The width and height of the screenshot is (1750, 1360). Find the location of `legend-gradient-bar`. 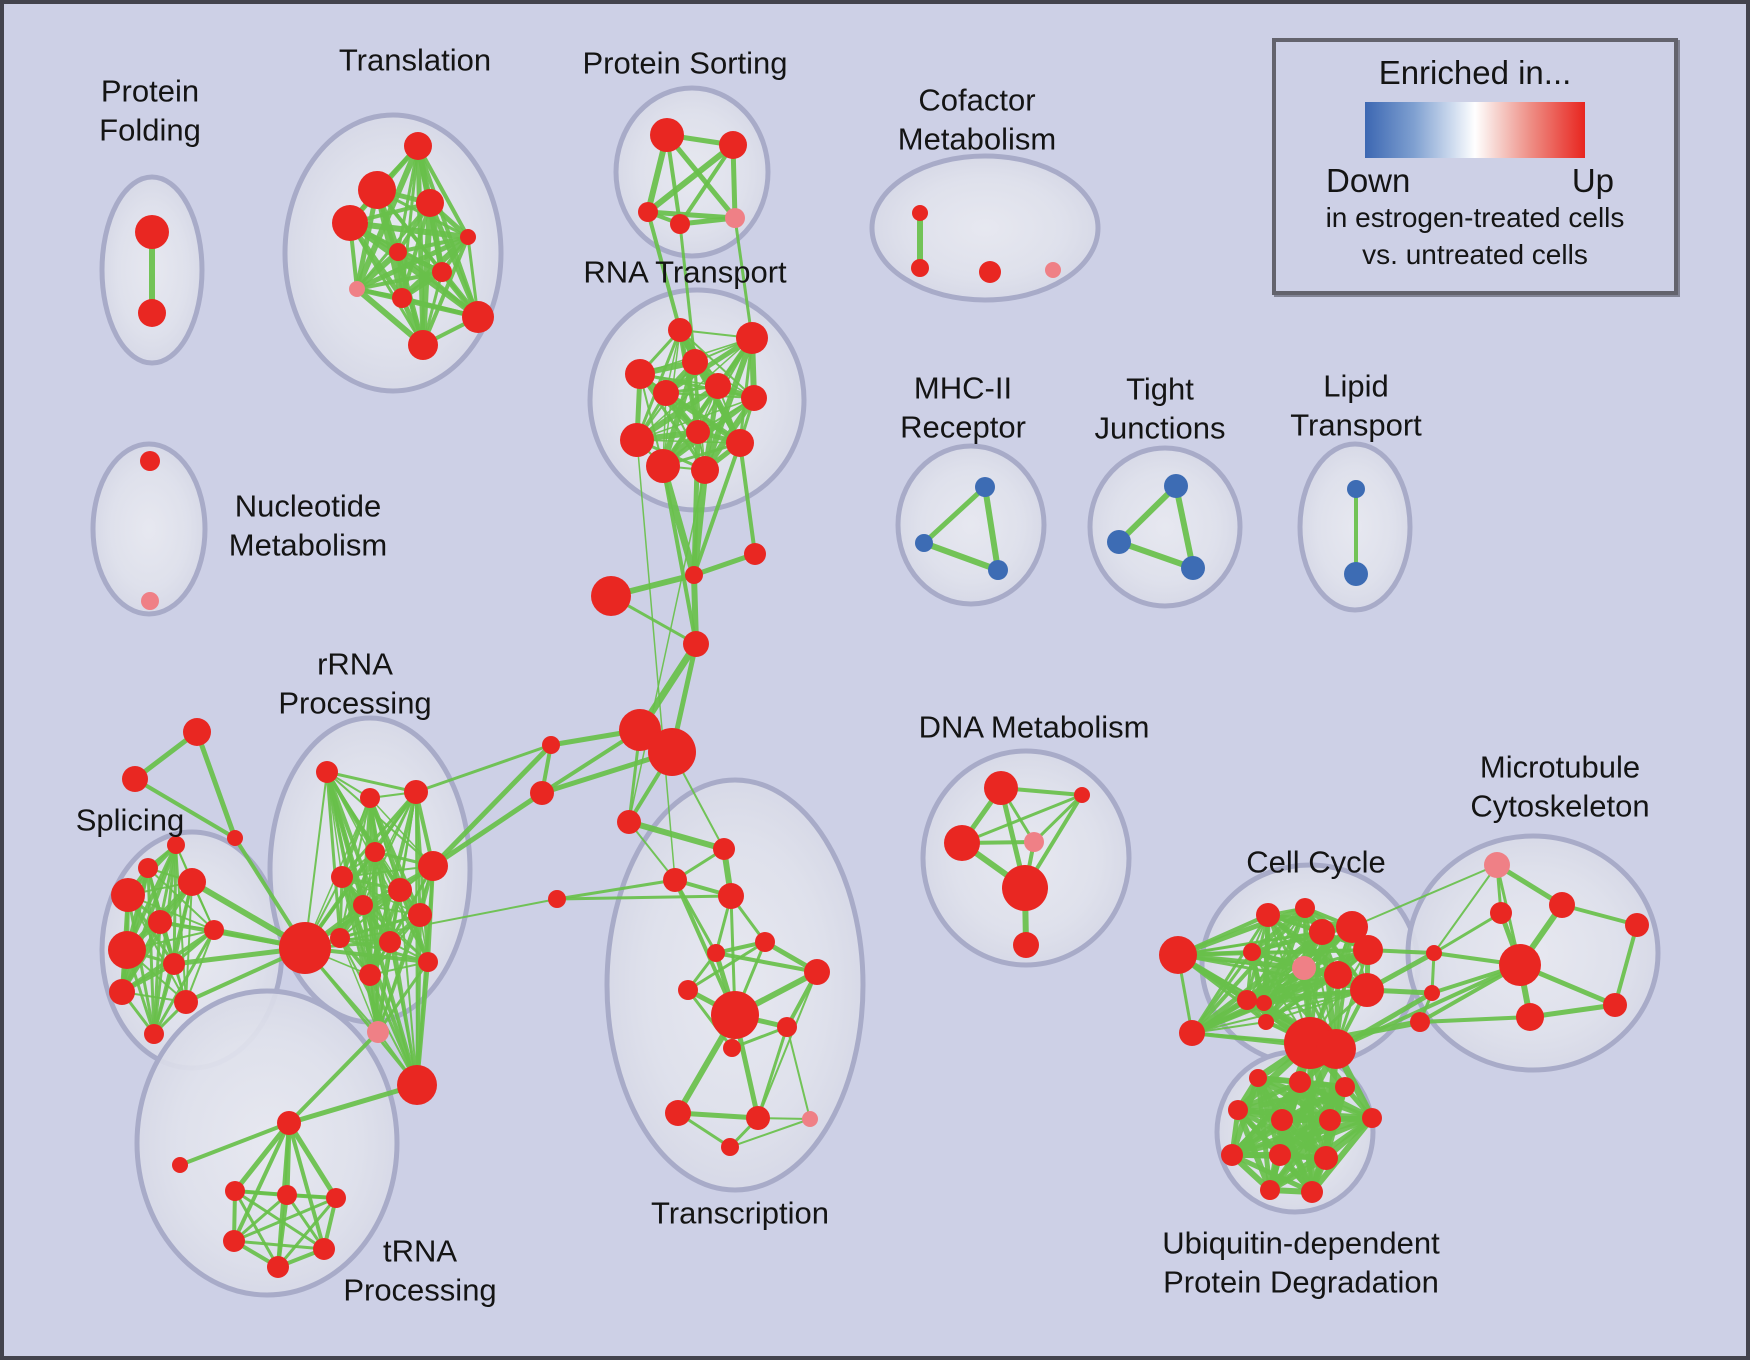

legend-gradient-bar is located at coordinates (1475, 130).